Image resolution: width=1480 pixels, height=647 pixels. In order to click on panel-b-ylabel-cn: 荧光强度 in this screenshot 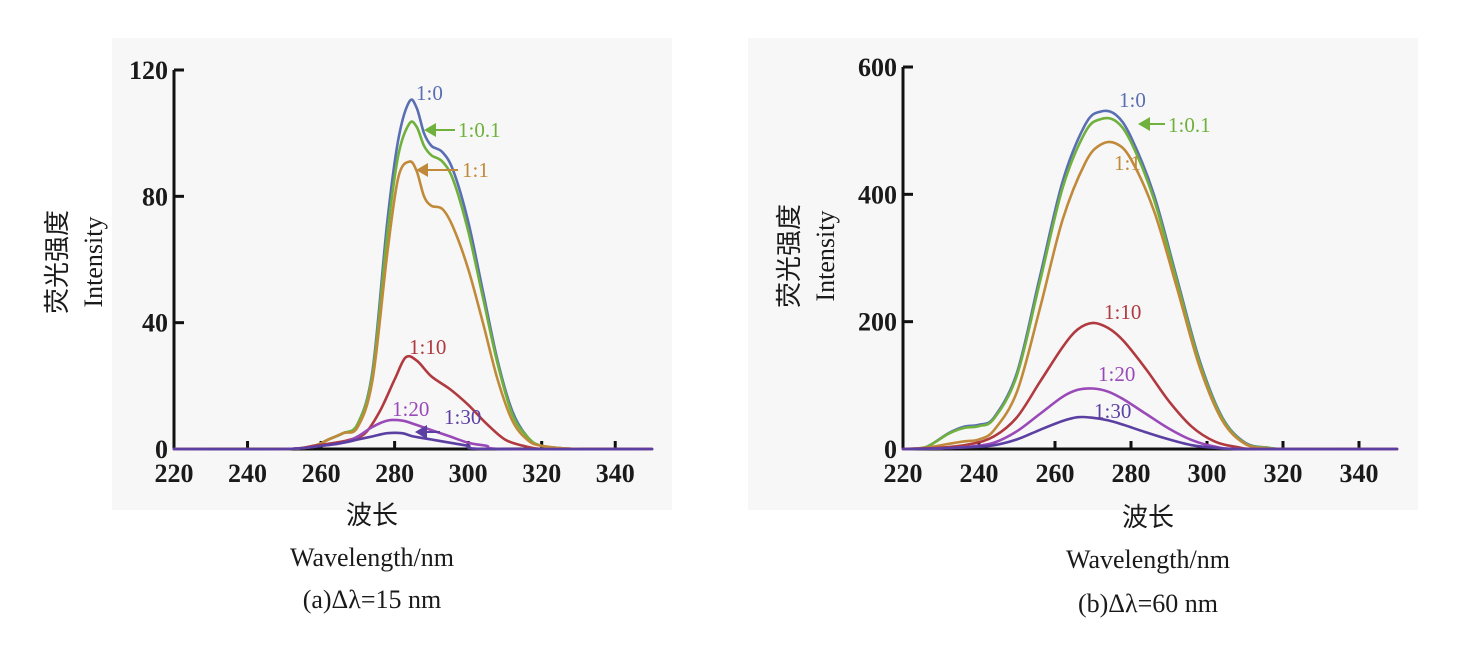, I will do `click(789, 256)`.